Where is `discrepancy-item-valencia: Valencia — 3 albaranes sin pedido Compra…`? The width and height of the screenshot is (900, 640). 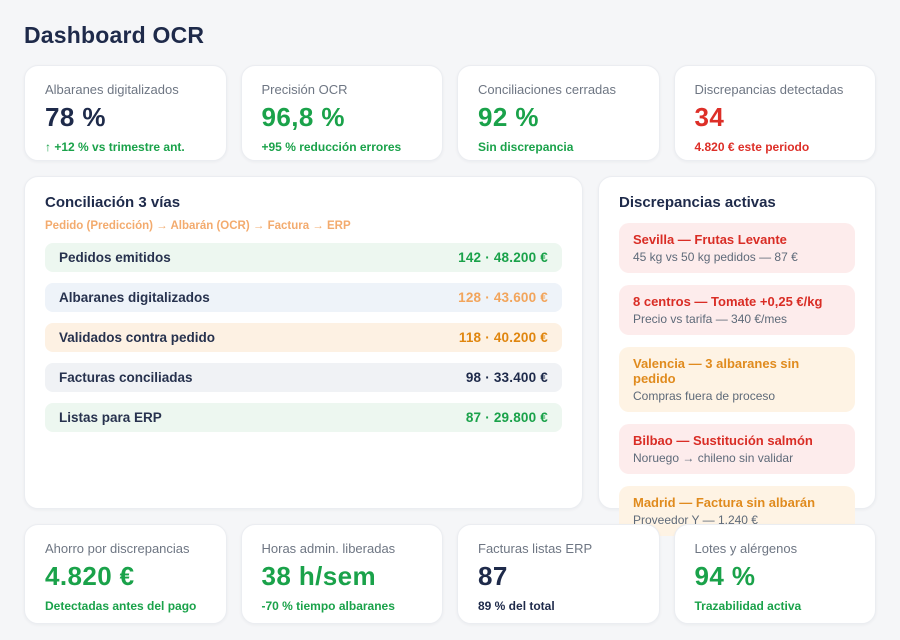
discrepancy-item-valencia: Valencia — 3 albaranes sin pedido Compra… is located at coordinates (737, 379).